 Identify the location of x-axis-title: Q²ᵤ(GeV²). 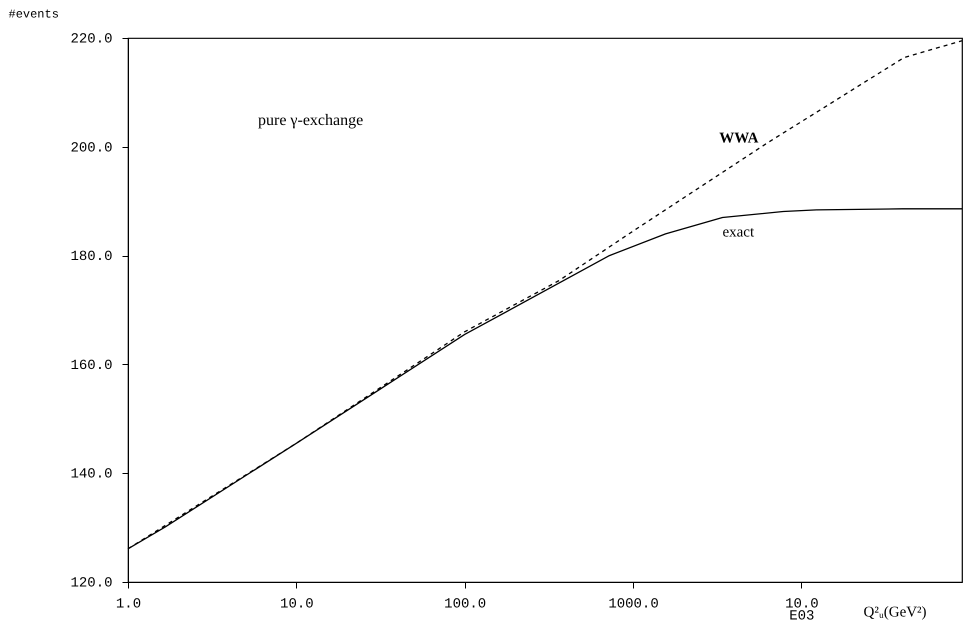
(895, 612).